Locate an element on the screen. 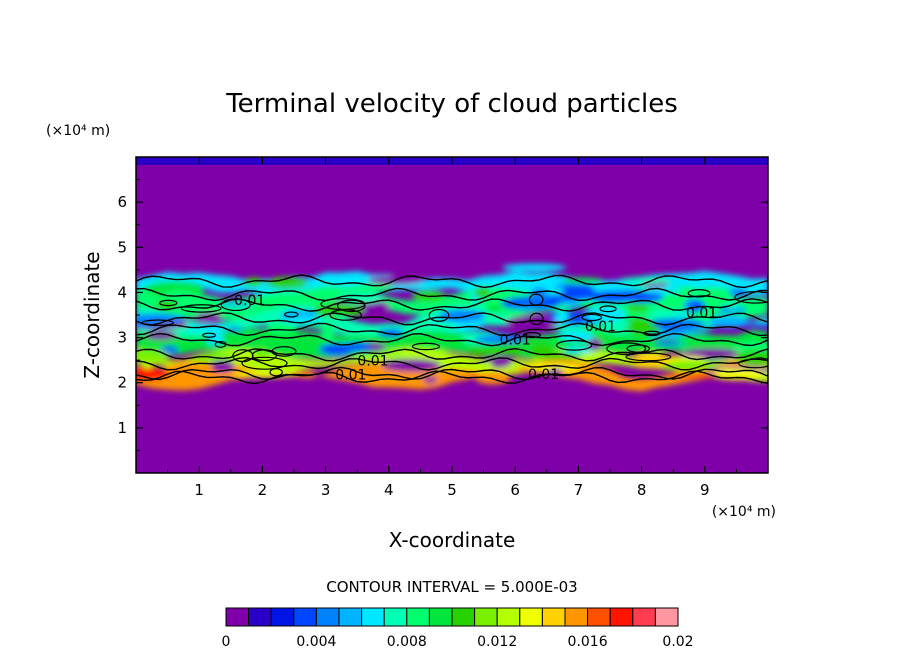 The width and height of the screenshot is (904, 654). x-tick-label: 4 is located at coordinates (389, 490).